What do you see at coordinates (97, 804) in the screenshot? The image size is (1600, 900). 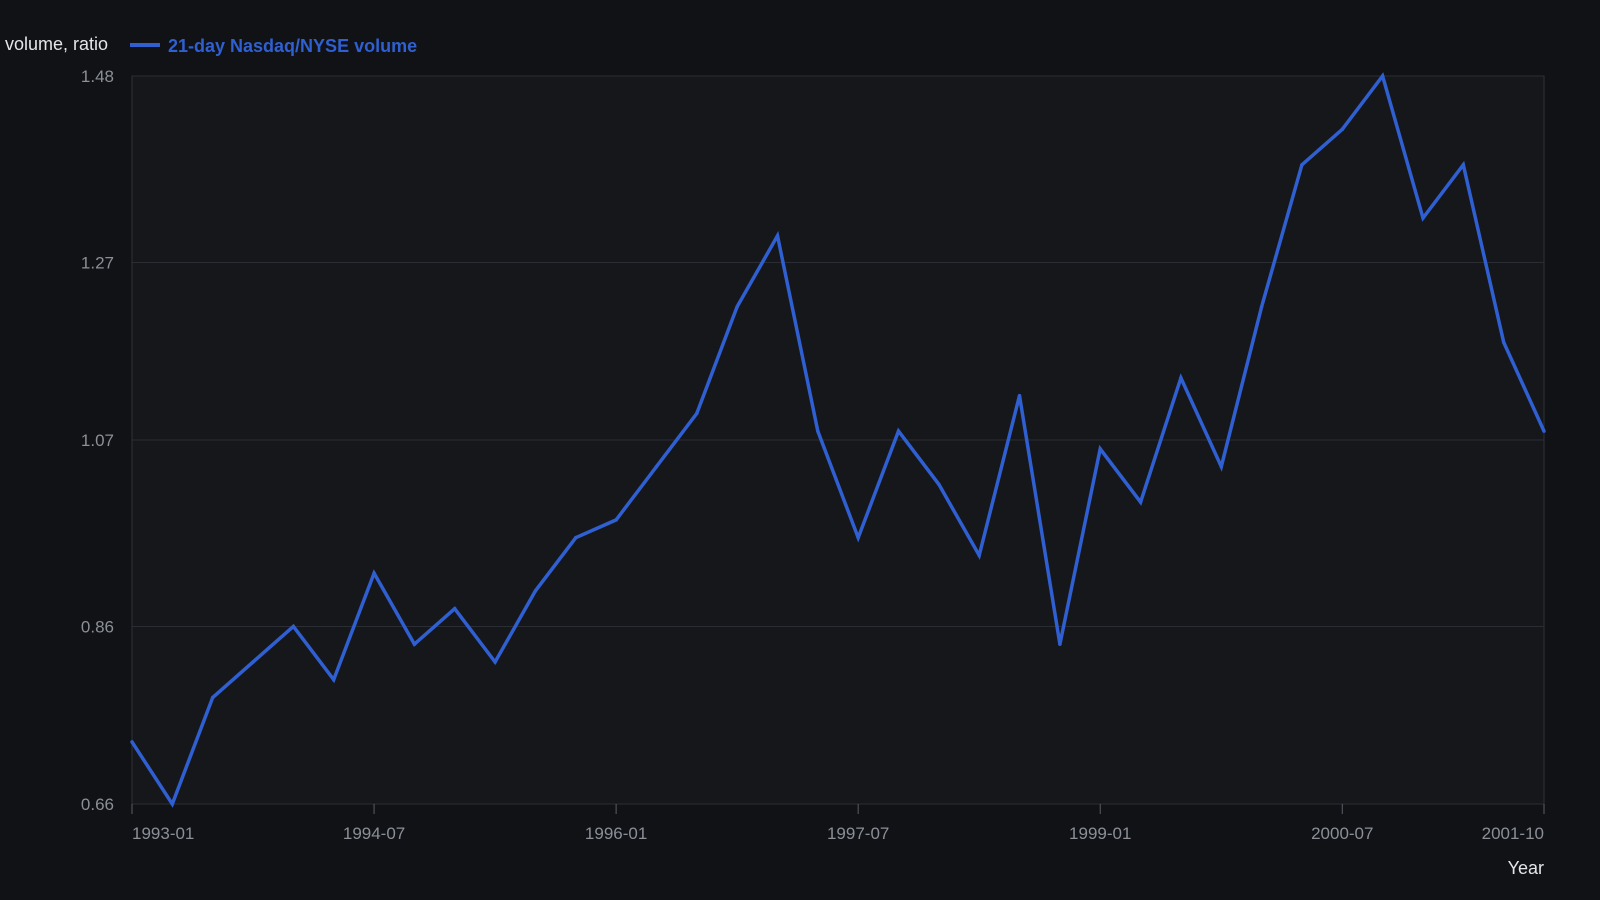 I see `y-tick-label: 0.66` at bounding box center [97, 804].